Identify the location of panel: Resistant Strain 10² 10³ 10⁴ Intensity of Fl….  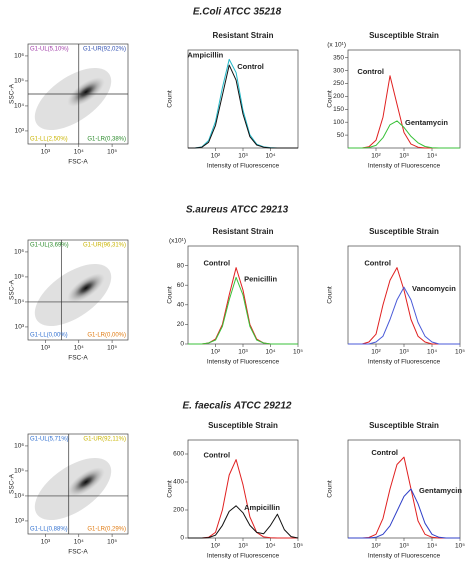
(233, 100).